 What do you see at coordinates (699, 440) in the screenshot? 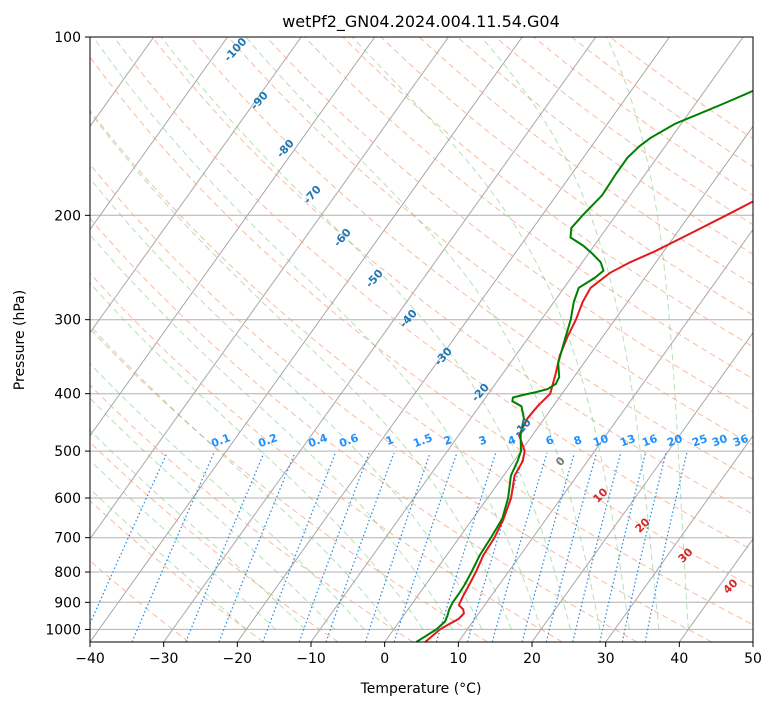
I see `mixing-ratio-label: 25` at bounding box center [699, 440].